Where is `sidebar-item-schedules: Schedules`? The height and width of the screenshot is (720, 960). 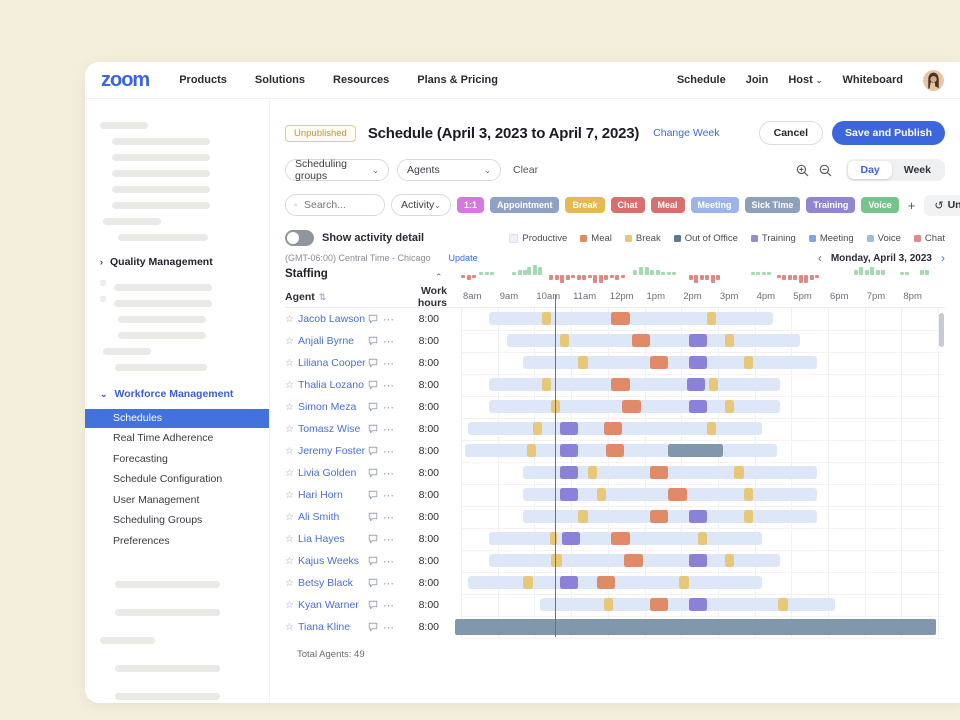
sidebar-item-schedules: Schedules is located at coordinates (177, 418).